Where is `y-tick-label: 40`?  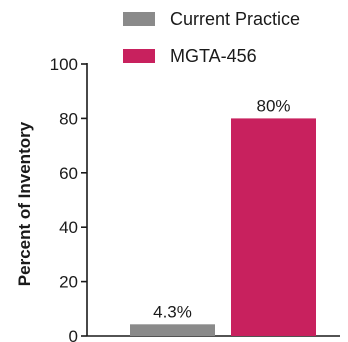 y-tick-label: 40 is located at coordinates (68, 227).